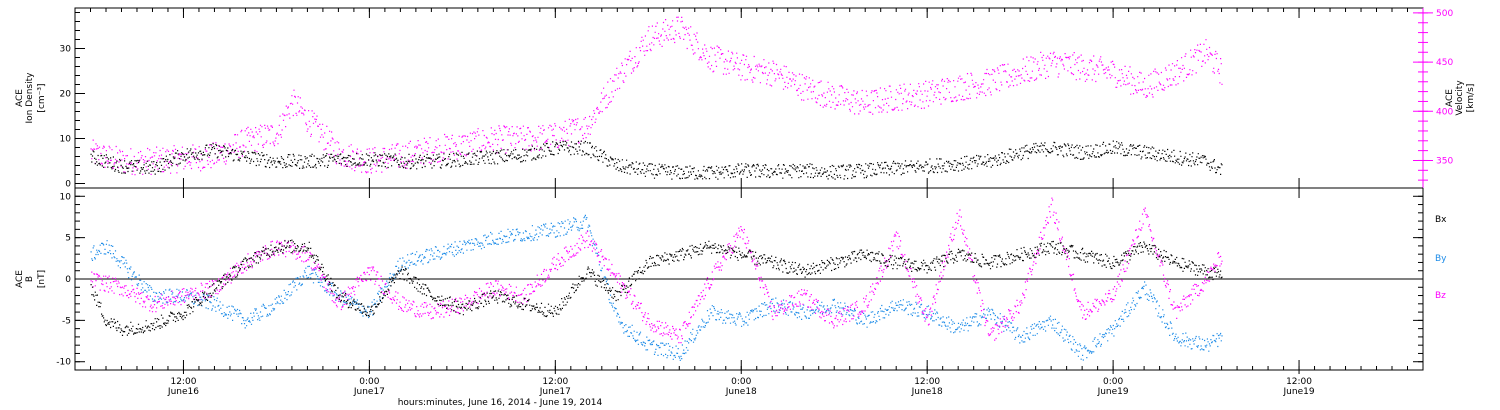  What do you see at coordinates (1444, 63) in the screenshot?
I see `velocity-tick-label: 450` at bounding box center [1444, 63].